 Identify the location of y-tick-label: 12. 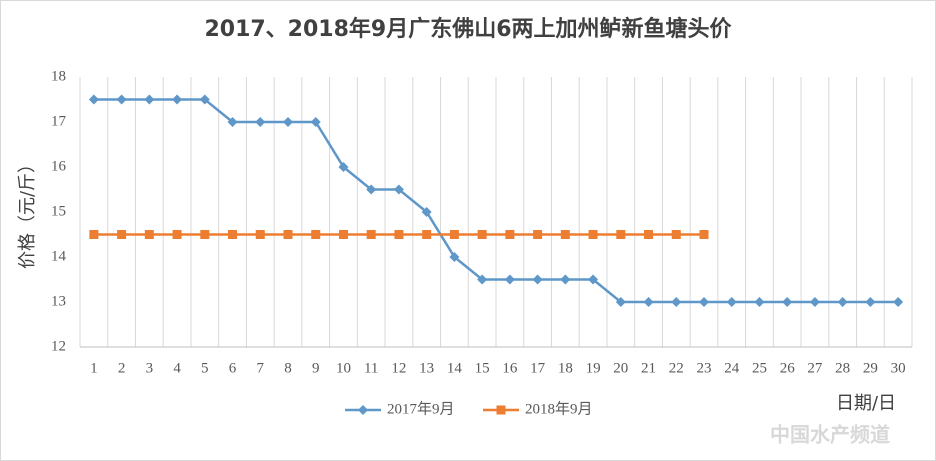
(58, 346).